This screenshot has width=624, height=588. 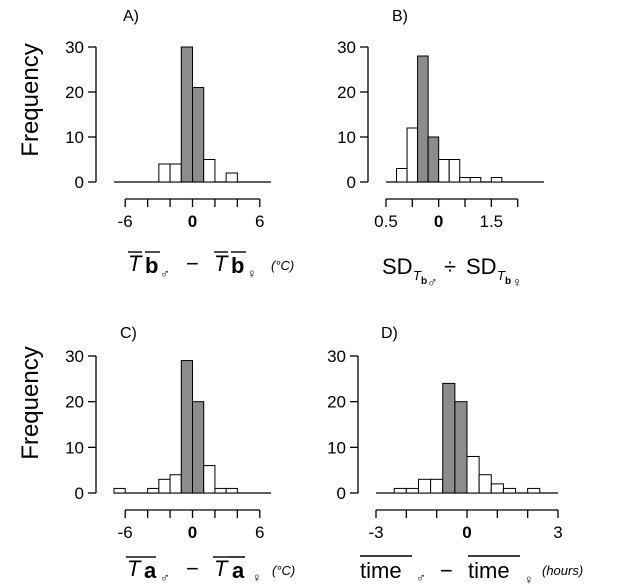 I want to click on x-tick-label-a-0: -6, so click(x=125, y=221).